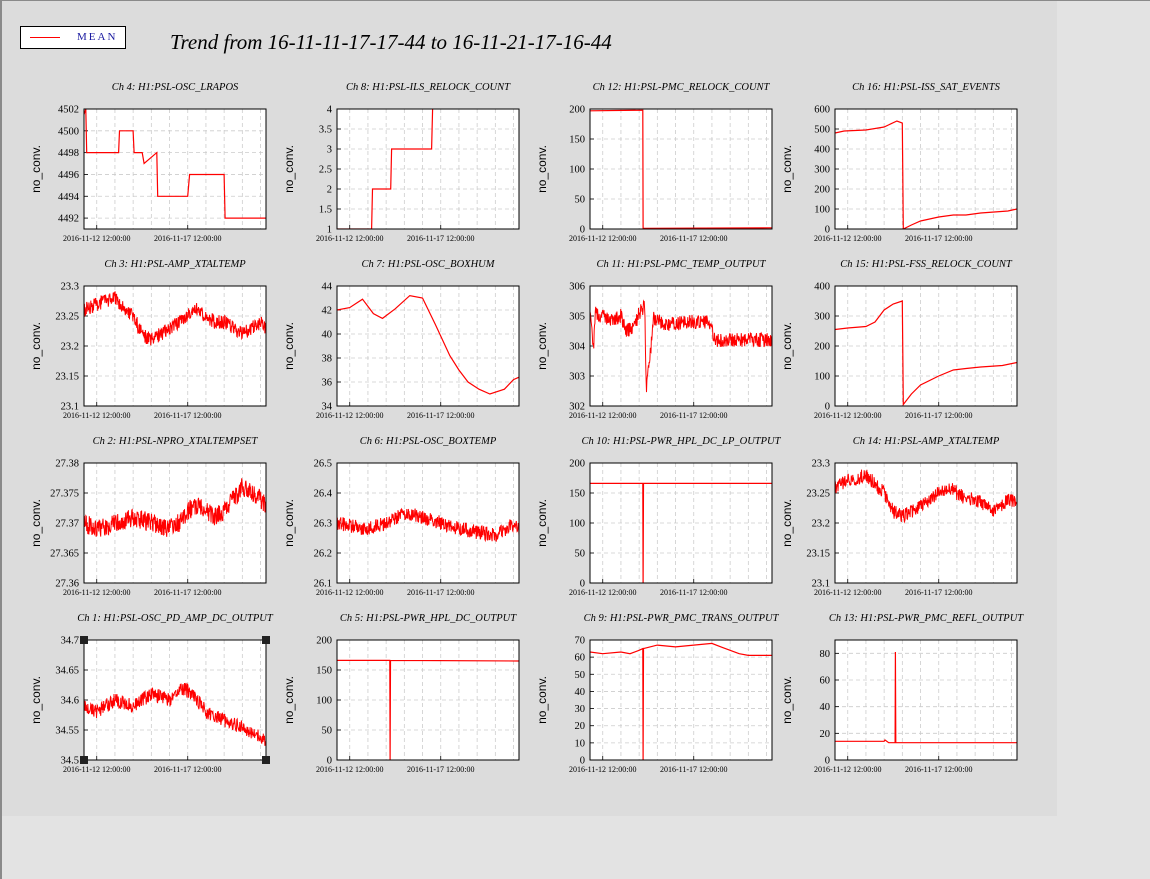 The image size is (1150, 879). What do you see at coordinates (822, 210) in the screenshot?
I see `y-tick-label: 100` at bounding box center [822, 210].